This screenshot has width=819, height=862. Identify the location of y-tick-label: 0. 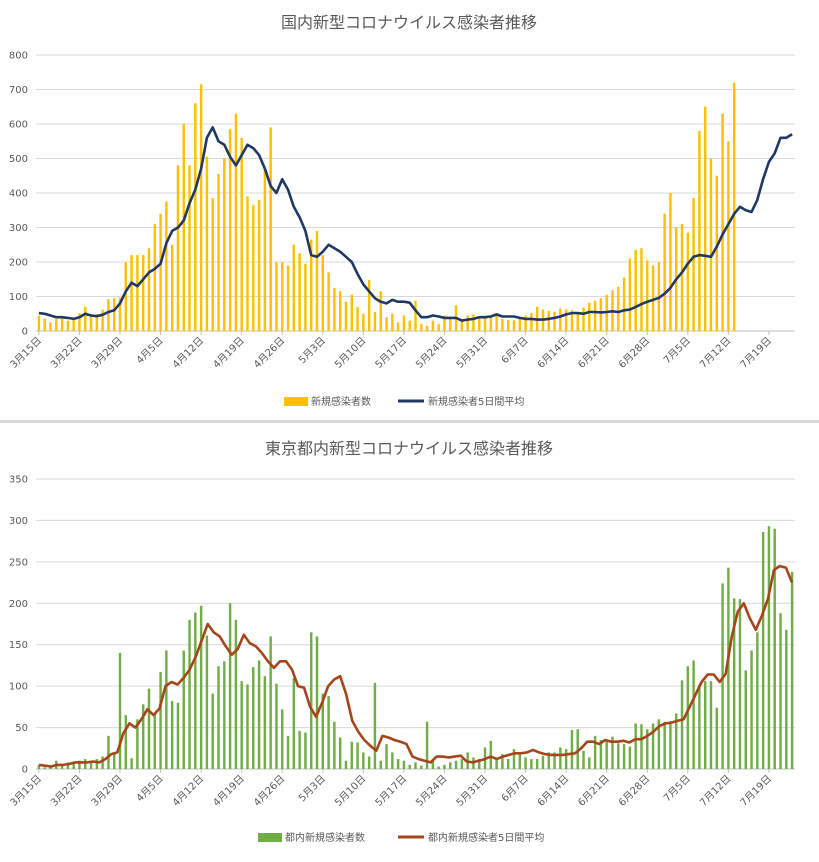
(25, 770).